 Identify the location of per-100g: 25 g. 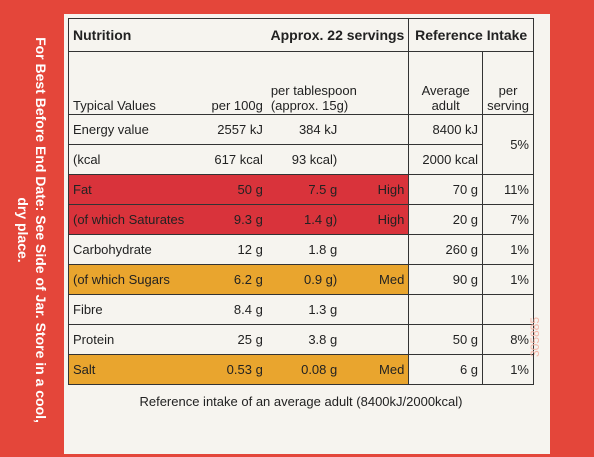
(227, 339).